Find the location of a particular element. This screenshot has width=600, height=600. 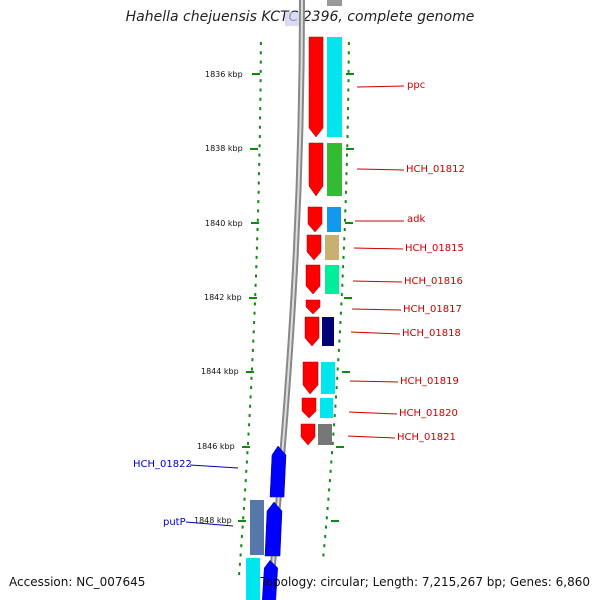

forward-strand-genes is located at coordinates (312, 241).